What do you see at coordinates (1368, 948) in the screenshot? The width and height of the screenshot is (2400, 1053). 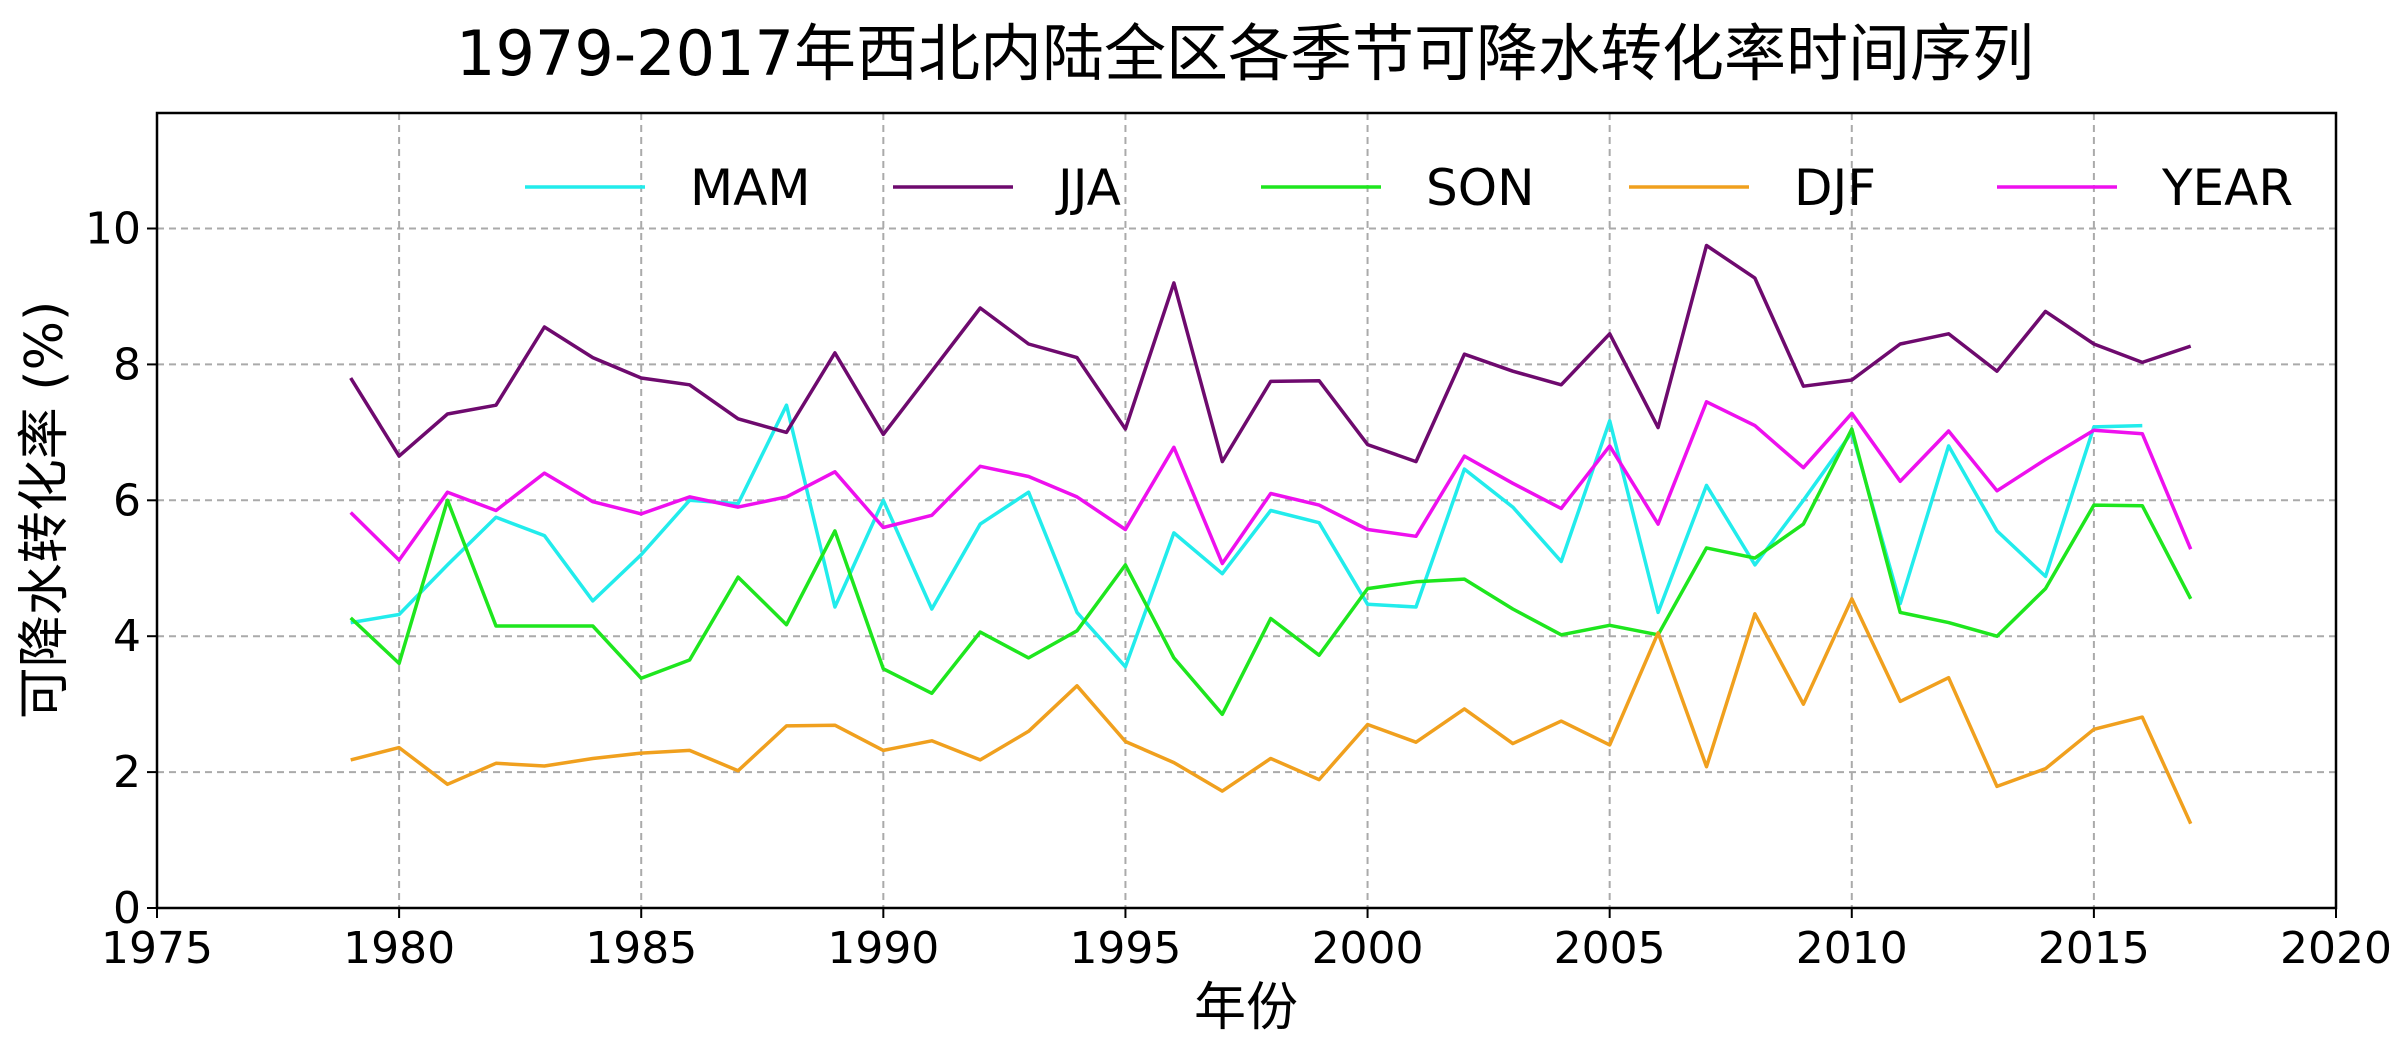 I see `x-tick-label: 2000` at bounding box center [1368, 948].